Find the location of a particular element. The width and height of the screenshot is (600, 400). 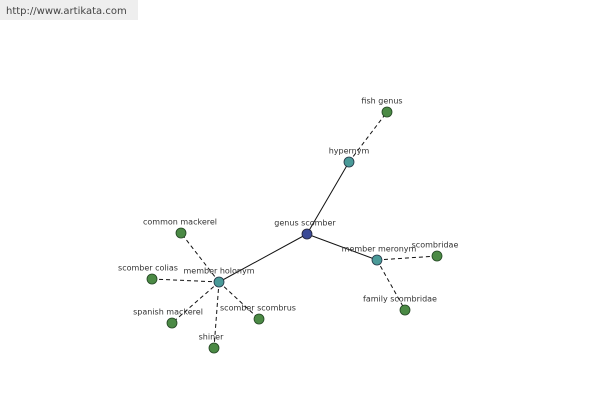

url: http://www.artikata.com is located at coordinates (66, 11).